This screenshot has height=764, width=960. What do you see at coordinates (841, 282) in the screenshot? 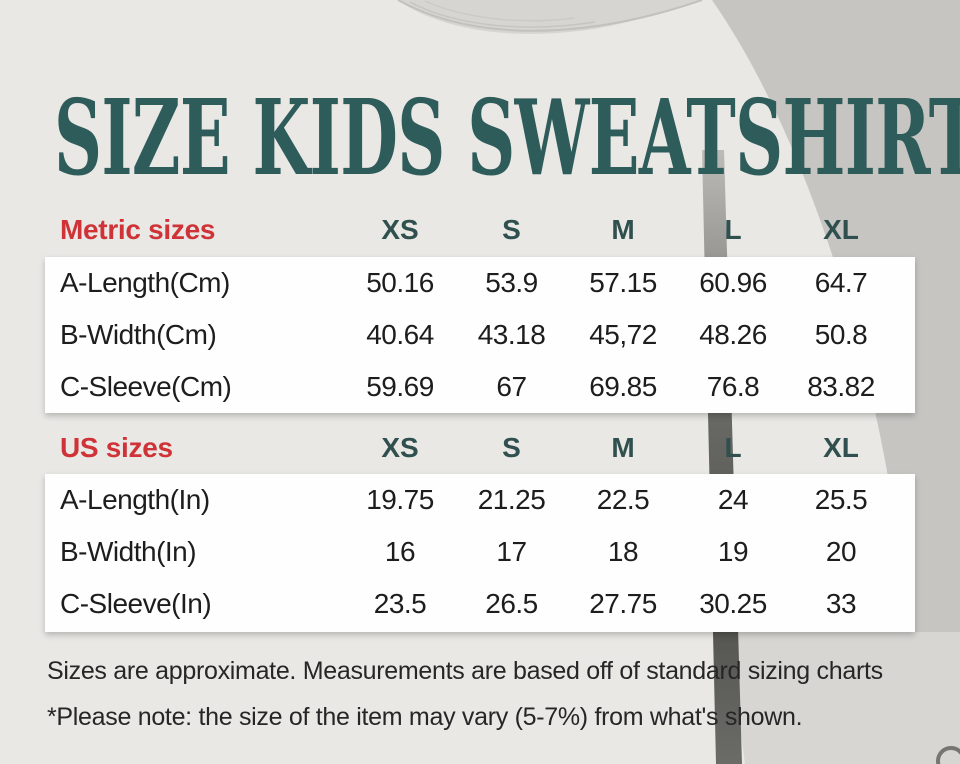
I see `cell: 64.7` at bounding box center [841, 282].